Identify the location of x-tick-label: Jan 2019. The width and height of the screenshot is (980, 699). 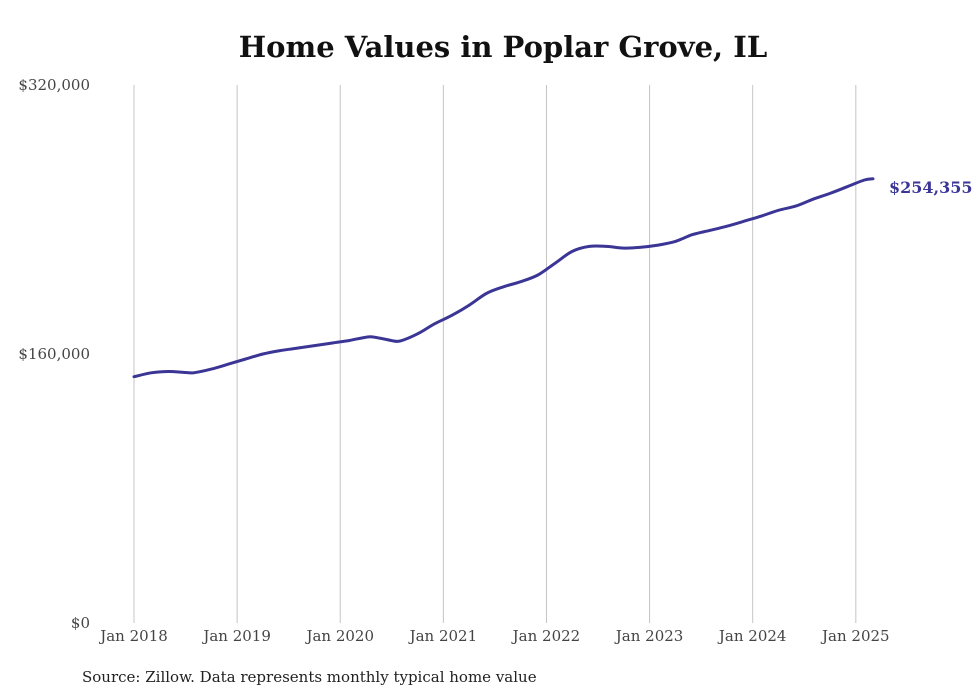
(236, 636).